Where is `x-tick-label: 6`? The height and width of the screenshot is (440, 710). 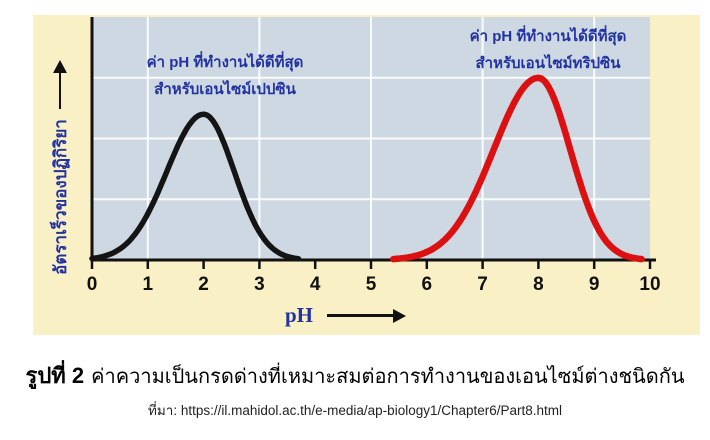 x-tick-label: 6 is located at coordinates (427, 284).